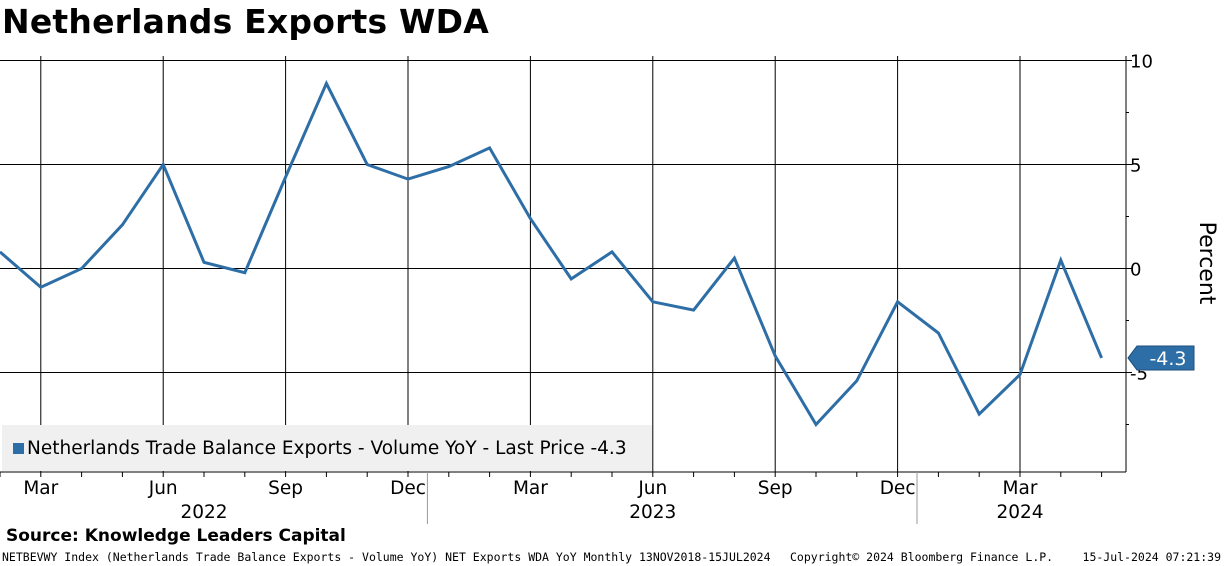 This screenshot has width=1224, height=566. Describe the element at coordinates (652, 512) in the screenshot. I see `year-label: 2023` at that location.